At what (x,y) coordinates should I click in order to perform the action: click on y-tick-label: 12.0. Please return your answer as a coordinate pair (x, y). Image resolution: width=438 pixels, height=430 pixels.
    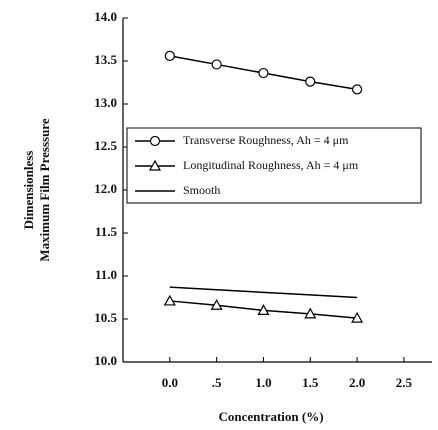
    Looking at the image, I should click on (105, 188).